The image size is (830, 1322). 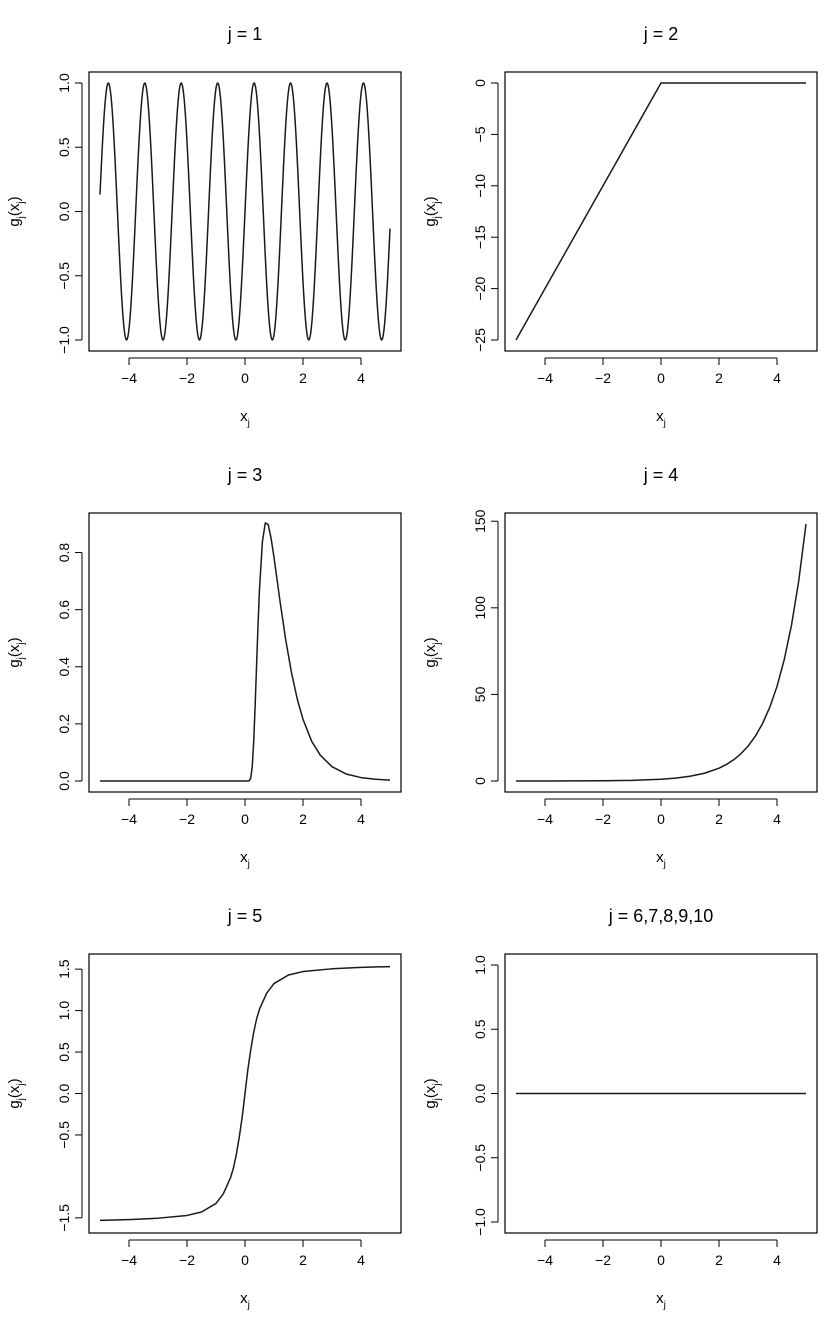 What do you see at coordinates (64, 724) in the screenshot?
I see `y-tick-label: 0.2` at bounding box center [64, 724].